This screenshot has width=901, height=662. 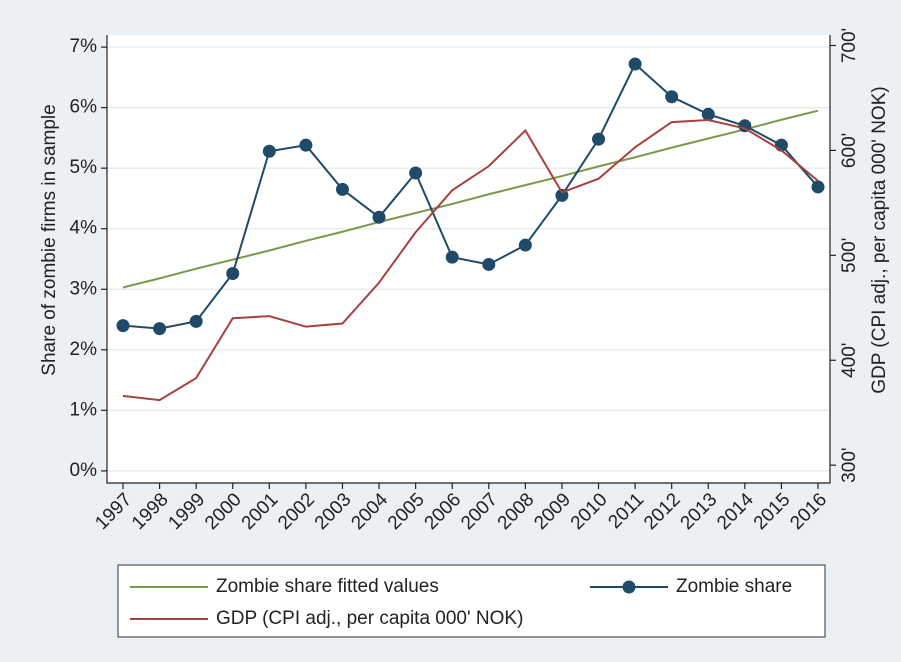 I want to click on y2-axis-title: GDP (CPI adj., per capita 000' NOK), so click(x=879, y=239).